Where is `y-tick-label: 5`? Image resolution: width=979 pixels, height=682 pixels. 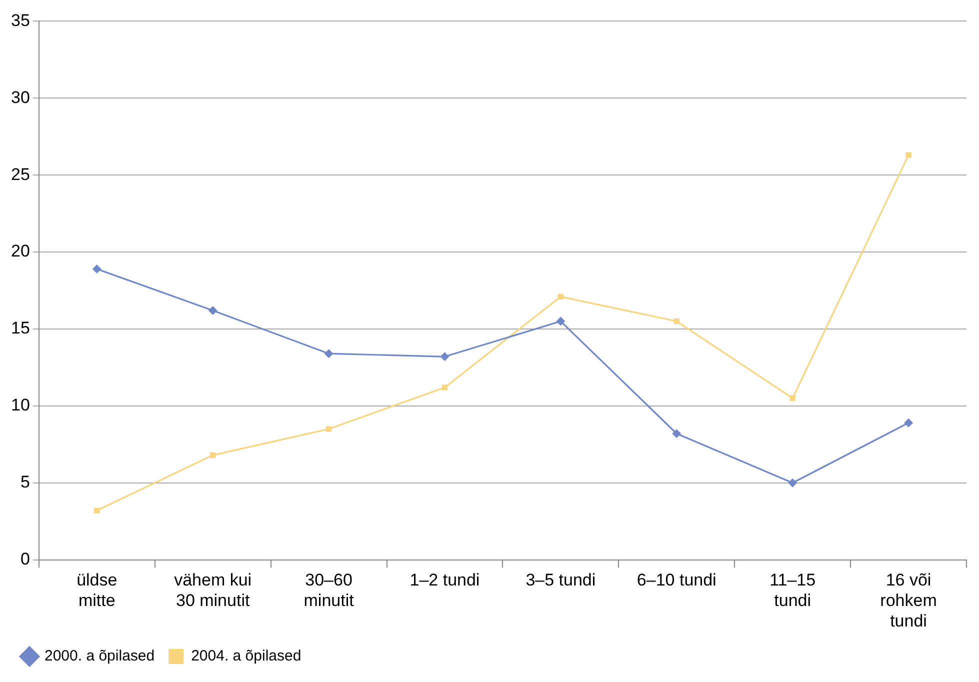 y-tick-label: 5 is located at coordinates (25, 482).